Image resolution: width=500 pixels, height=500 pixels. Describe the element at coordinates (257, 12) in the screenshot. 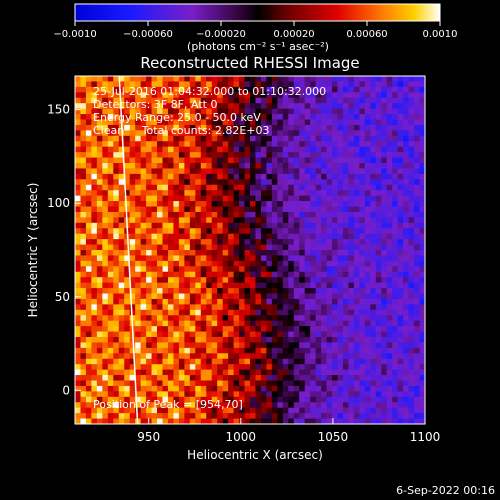

I see `colorbar-gradient` at that location.